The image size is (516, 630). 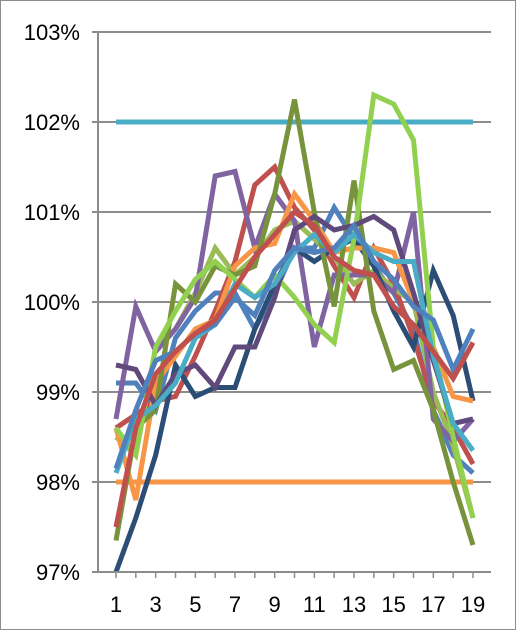 I want to click on x-tick-label: 7, so click(x=235, y=604).